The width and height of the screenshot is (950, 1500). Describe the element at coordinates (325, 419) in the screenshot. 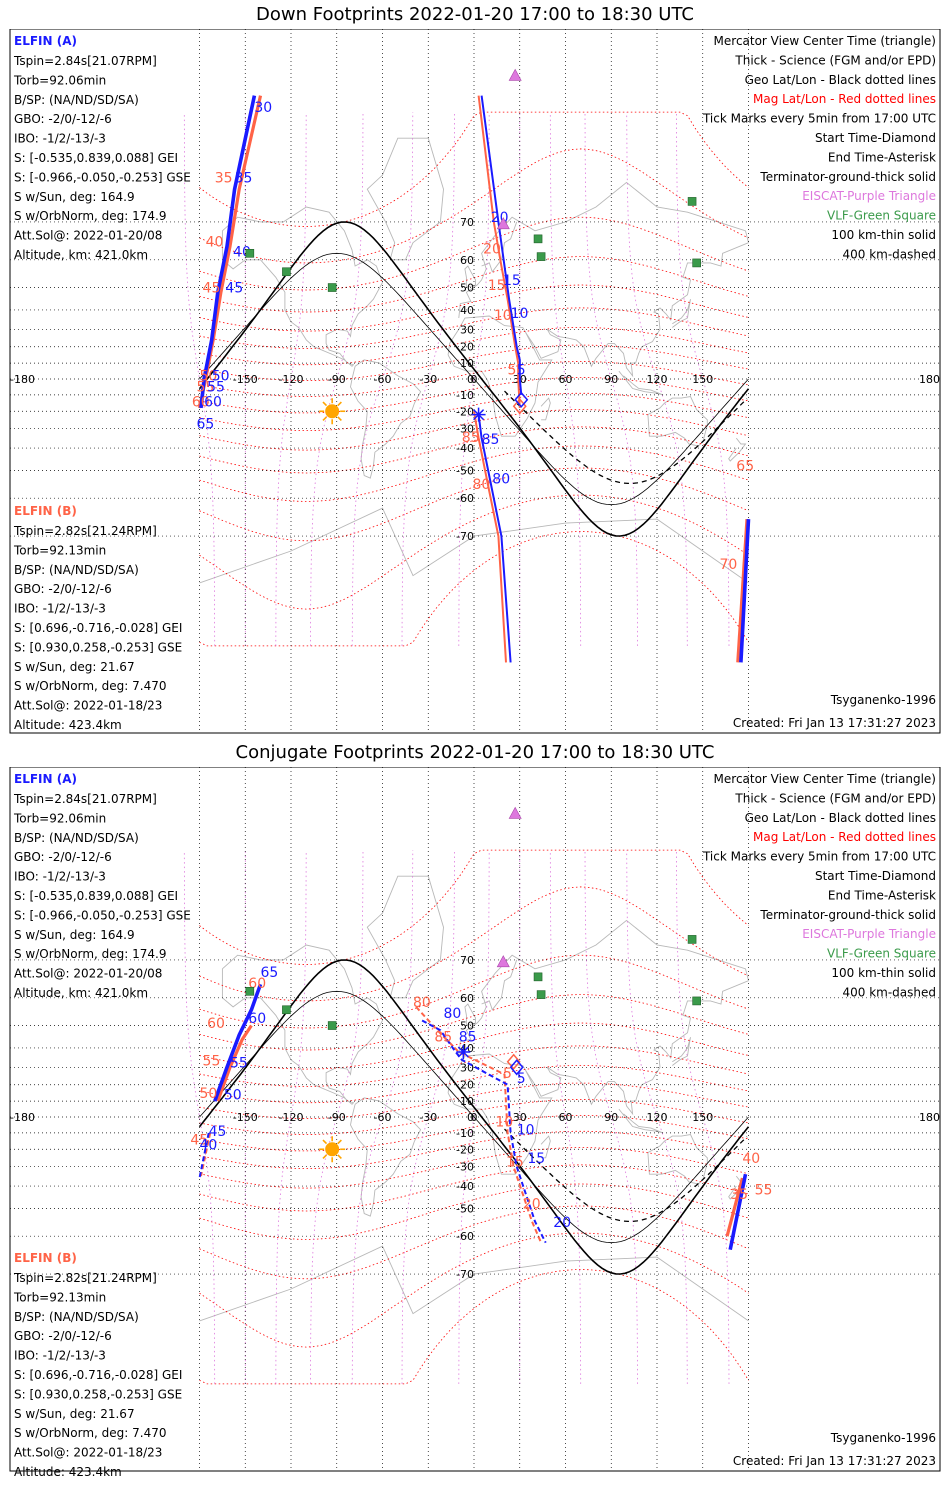

I see `sun-ray` at that location.